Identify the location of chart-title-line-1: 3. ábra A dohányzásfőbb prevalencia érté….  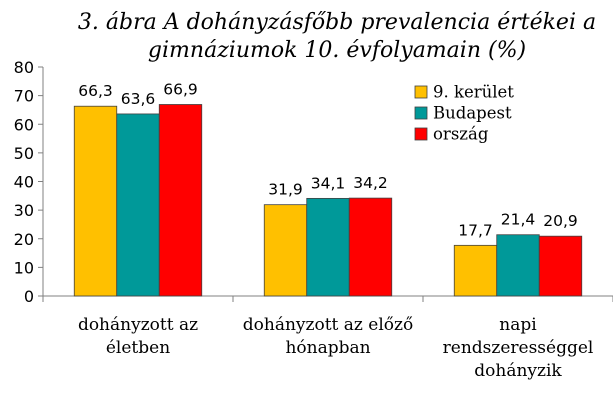
(337, 22).